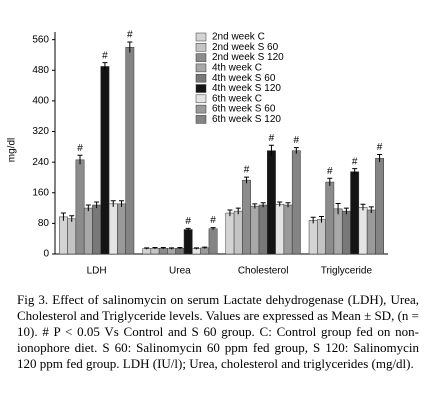 The height and width of the screenshot is (406, 436). What do you see at coordinates (246, 119) in the screenshot?
I see `legend-label: 6th week S 120` at bounding box center [246, 119].